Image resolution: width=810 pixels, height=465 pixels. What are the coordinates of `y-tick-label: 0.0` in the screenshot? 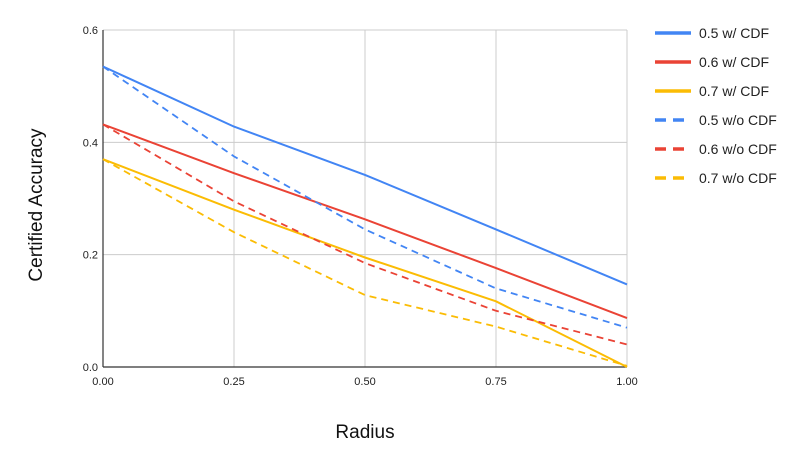 It's located at (90, 368).